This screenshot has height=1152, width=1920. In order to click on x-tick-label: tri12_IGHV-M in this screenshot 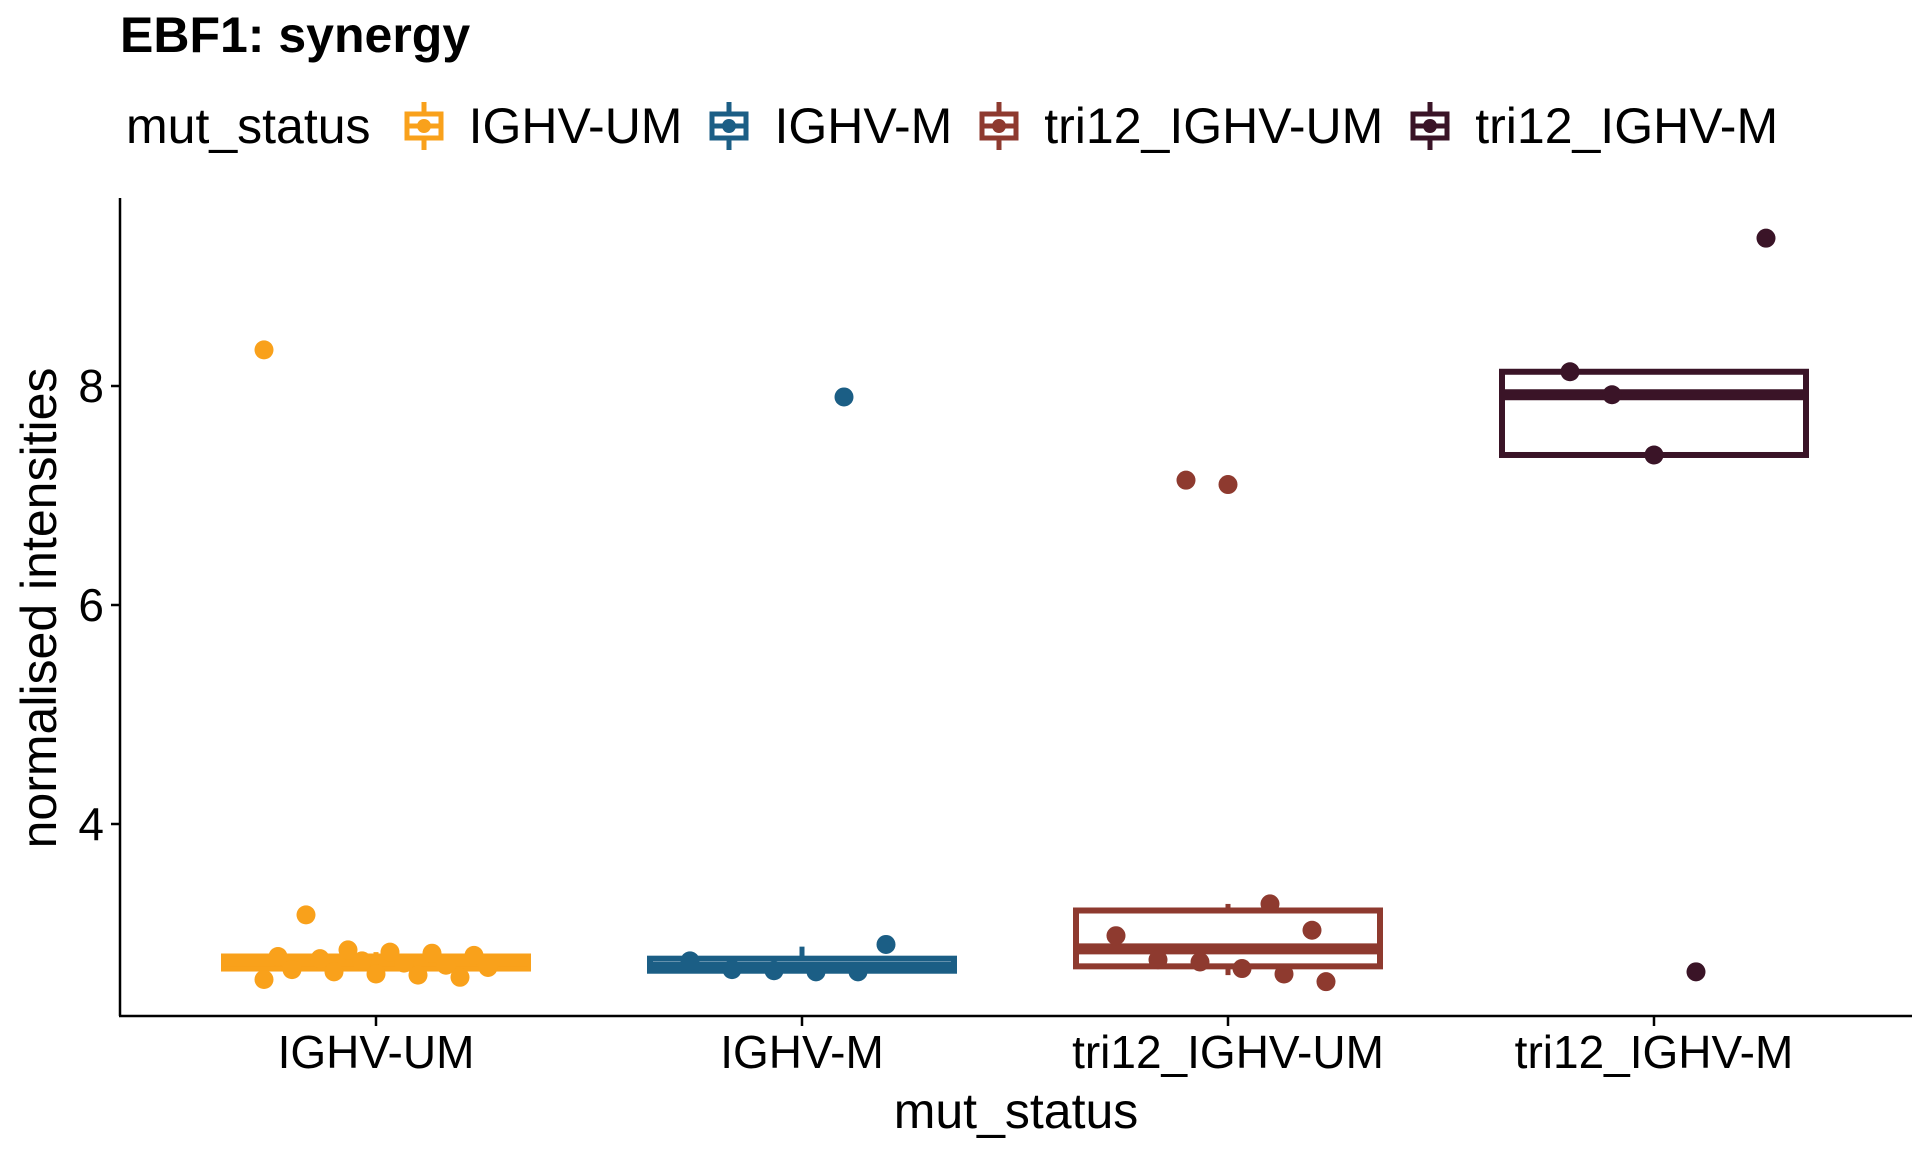, I will do `click(1654, 1052)`.